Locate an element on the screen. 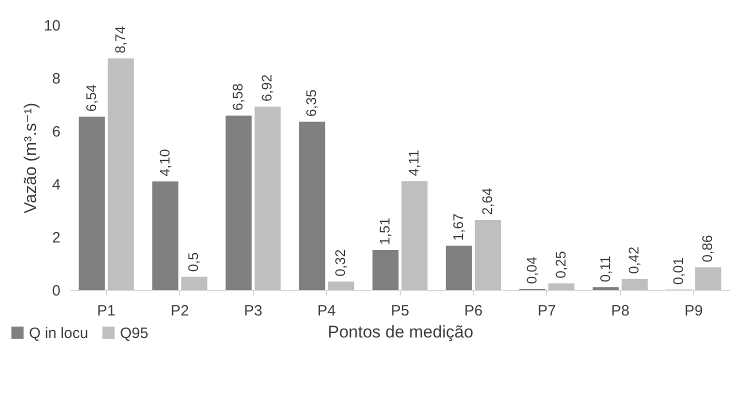  x-tick-label: P2 is located at coordinates (179, 311).